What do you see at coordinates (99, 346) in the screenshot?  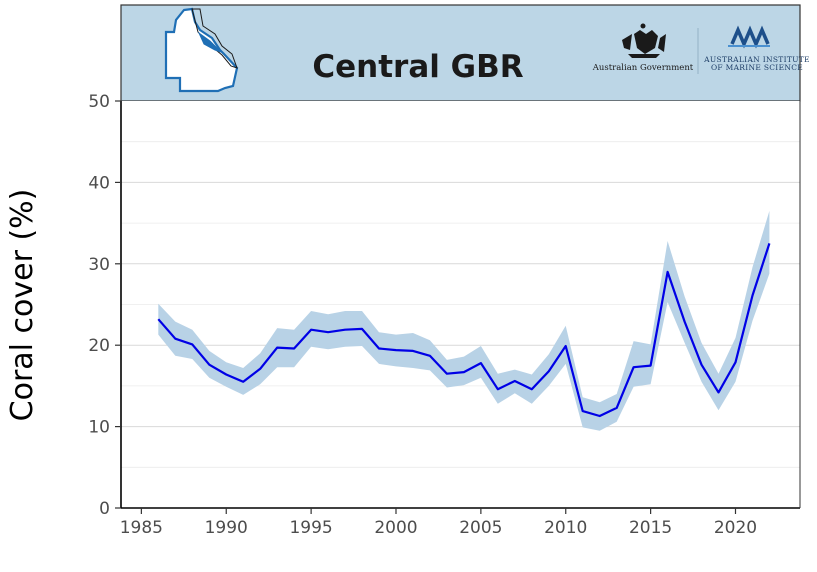 I see `y-tick-label: 20` at bounding box center [99, 346].